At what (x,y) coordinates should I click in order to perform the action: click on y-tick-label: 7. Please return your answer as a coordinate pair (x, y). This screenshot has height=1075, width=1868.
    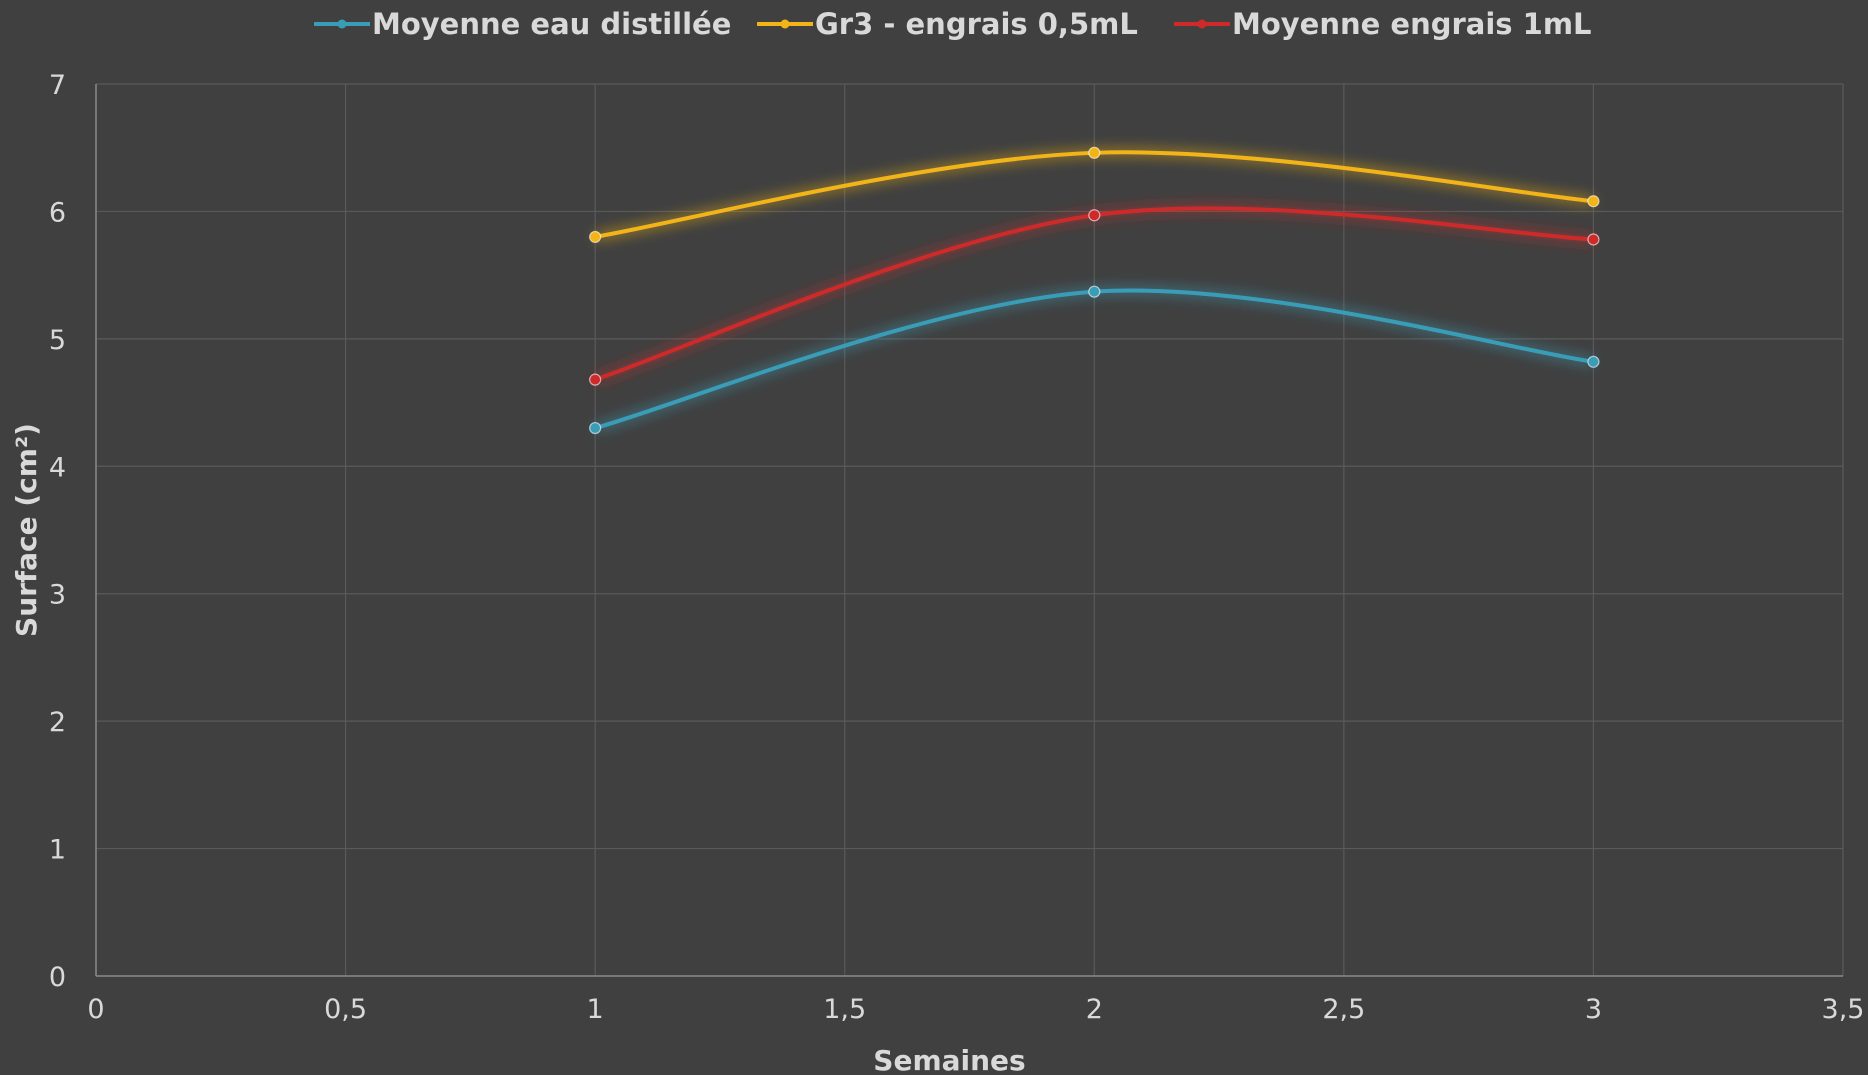
    Looking at the image, I should click on (57, 85).